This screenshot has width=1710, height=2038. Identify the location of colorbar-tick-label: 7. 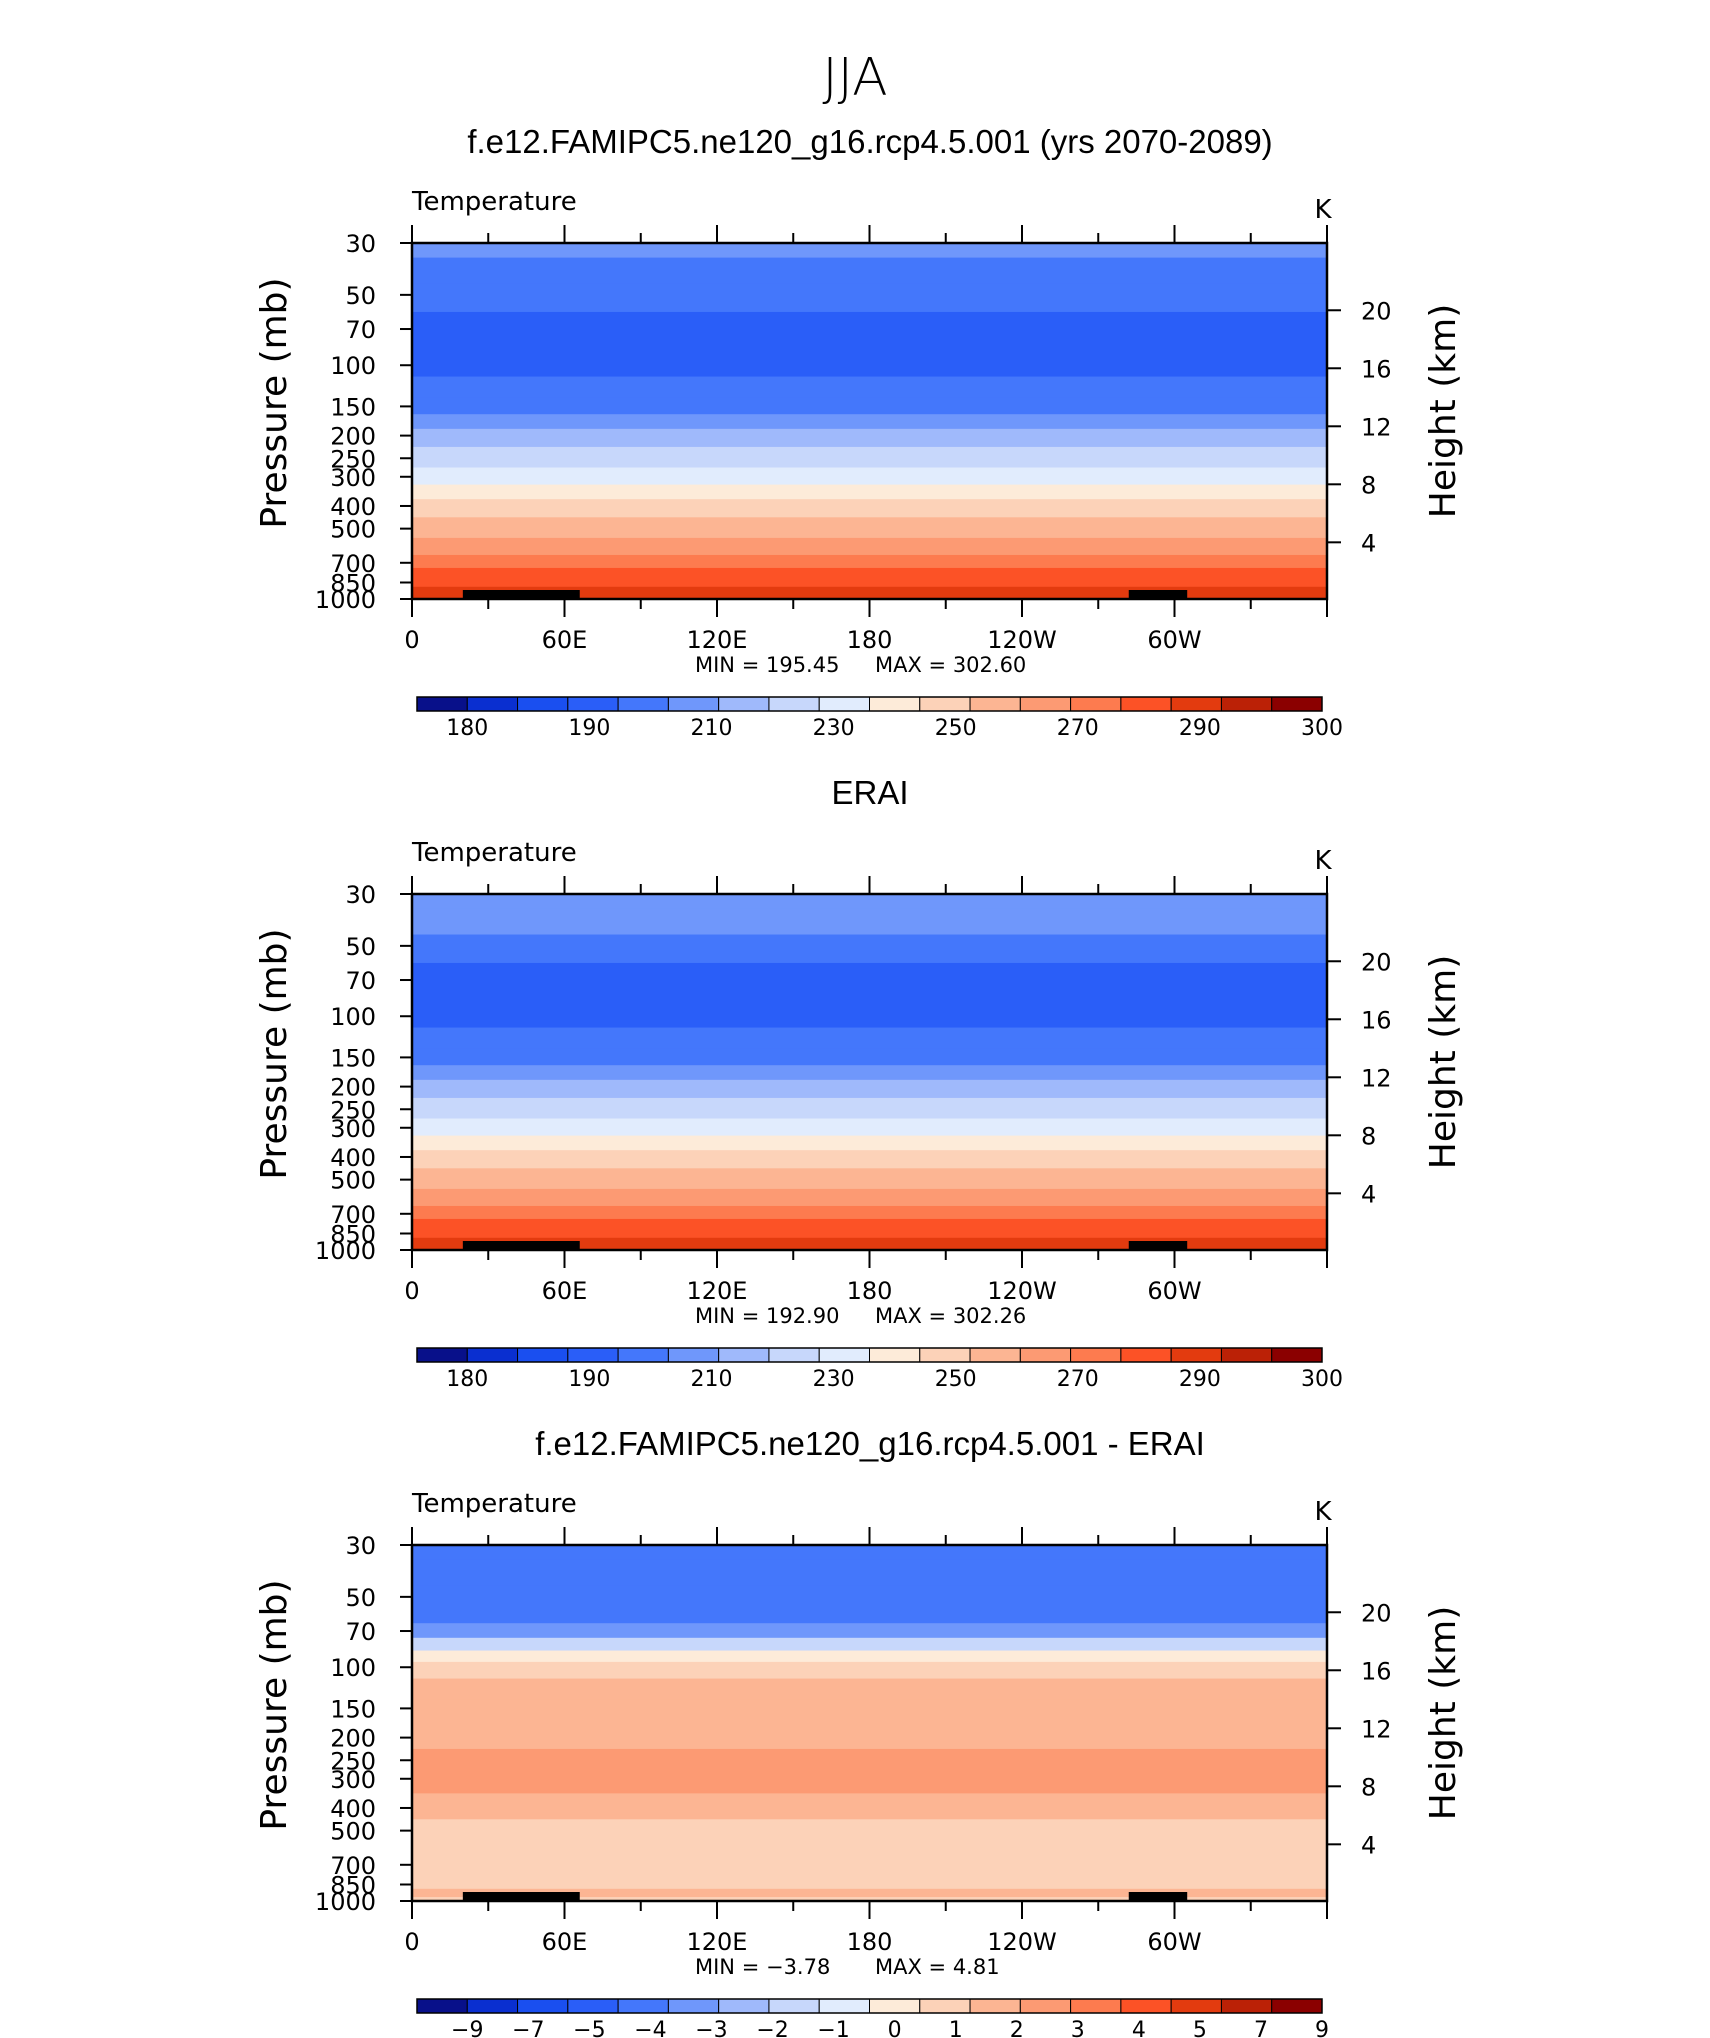
(1261, 2028).